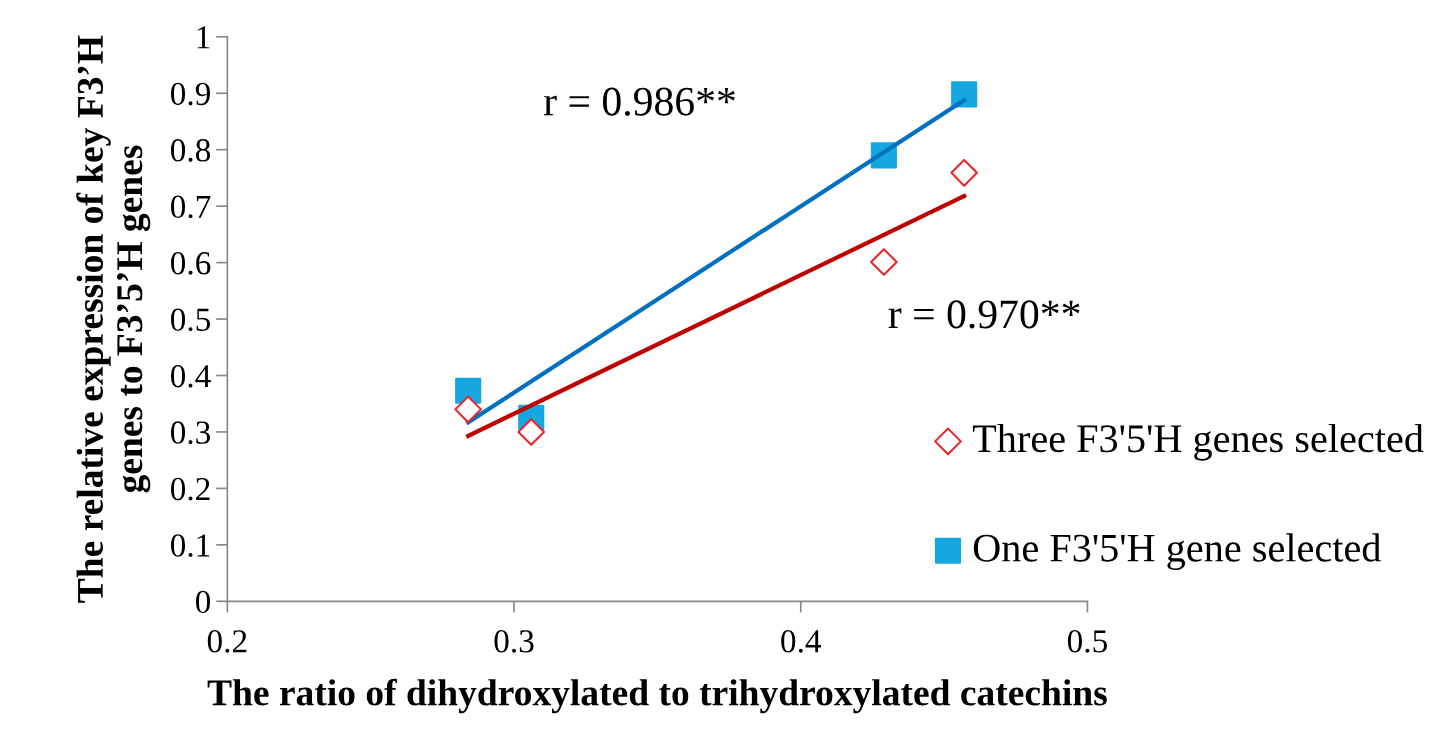 This screenshot has height=736, width=1448. Describe the element at coordinates (1177, 552) in the screenshot. I see `legend-label: One F3'5'H gene selected` at that location.